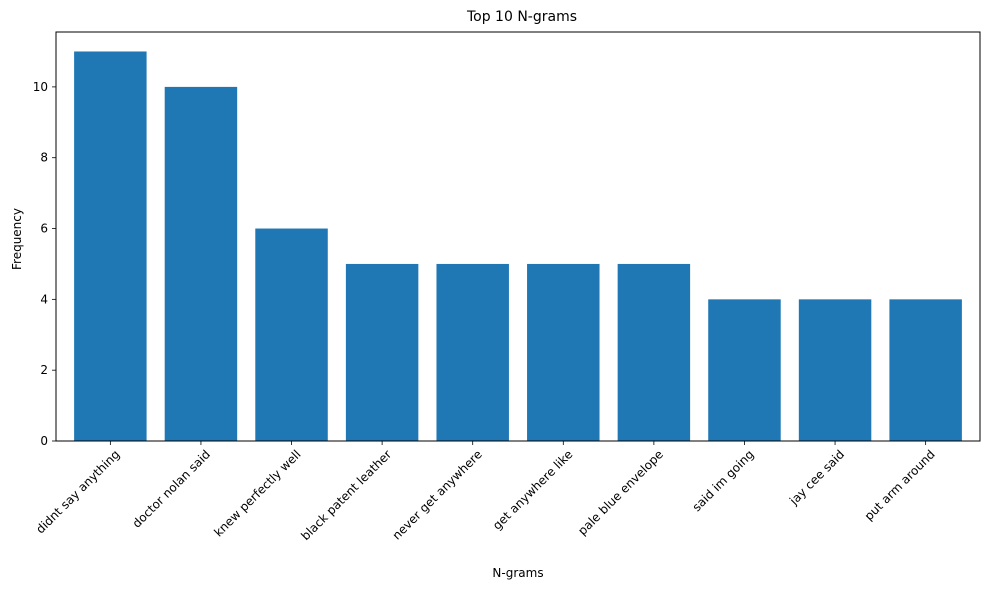 The height and width of the screenshot is (594, 989). What do you see at coordinates (77, 491) in the screenshot?
I see `x-tick-label: didnt say anything` at bounding box center [77, 491].